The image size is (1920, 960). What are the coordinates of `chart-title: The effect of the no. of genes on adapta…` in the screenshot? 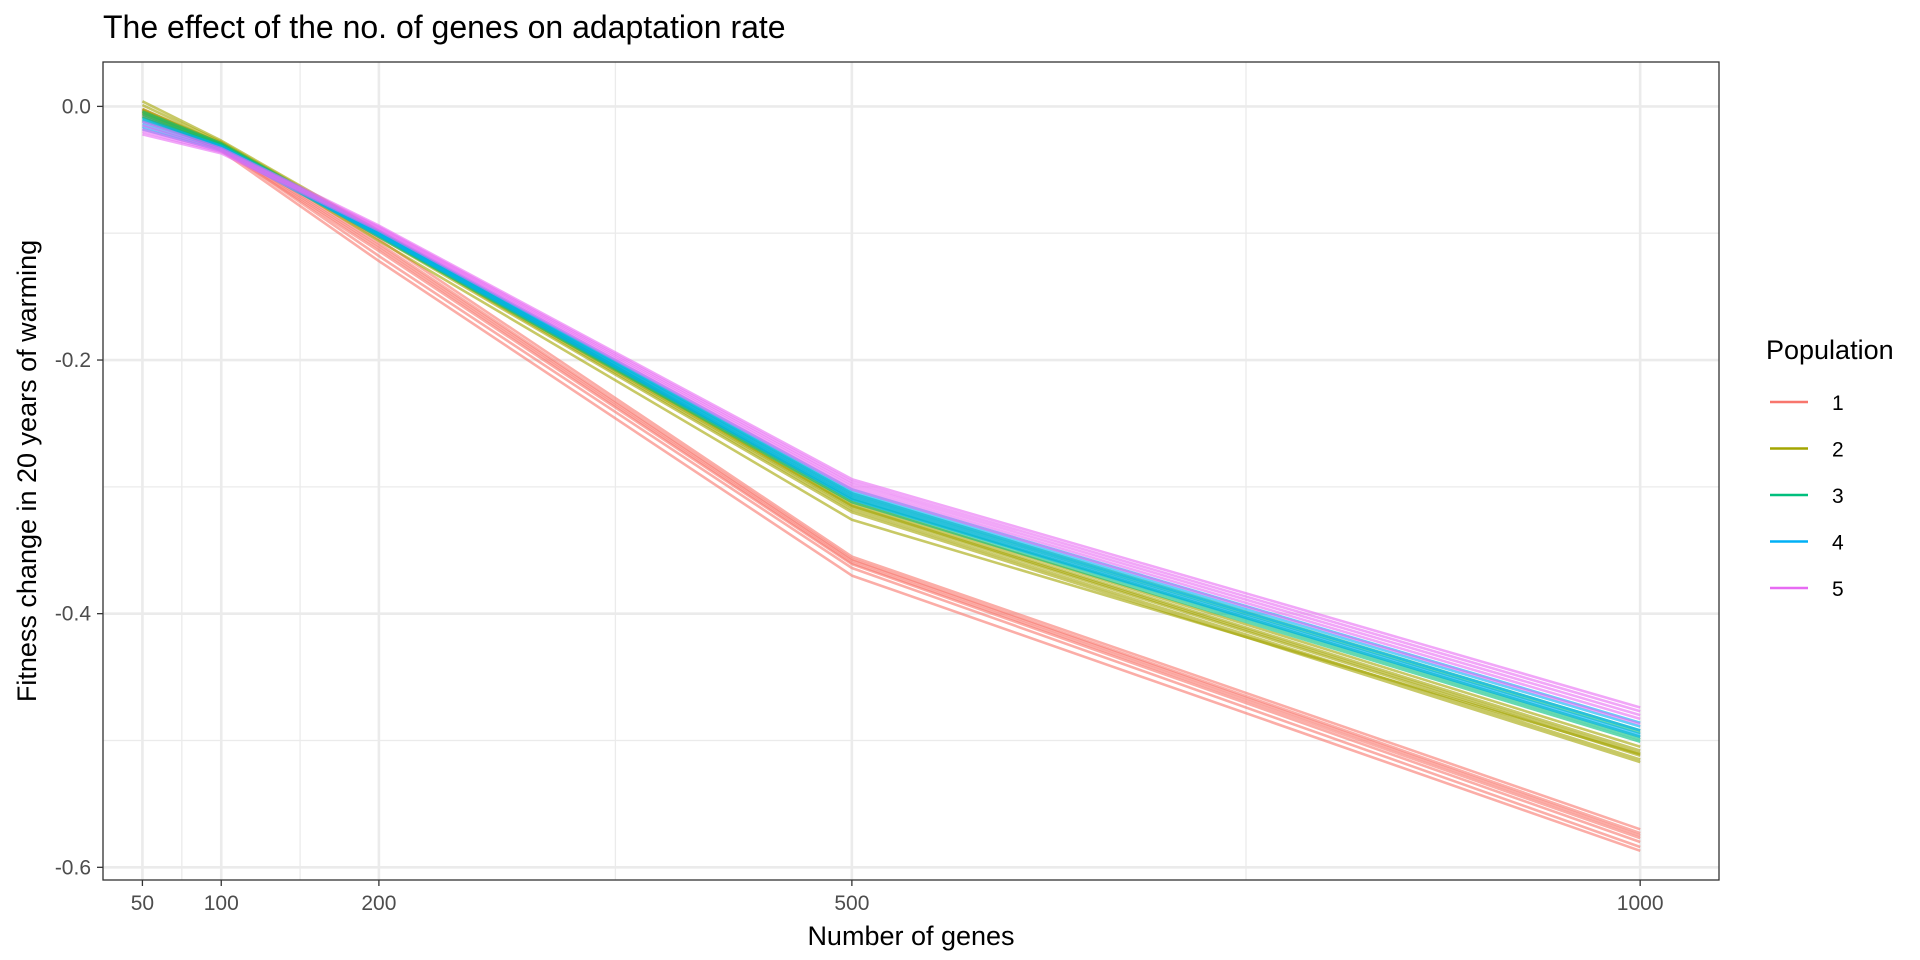 It's located at (444, 27).